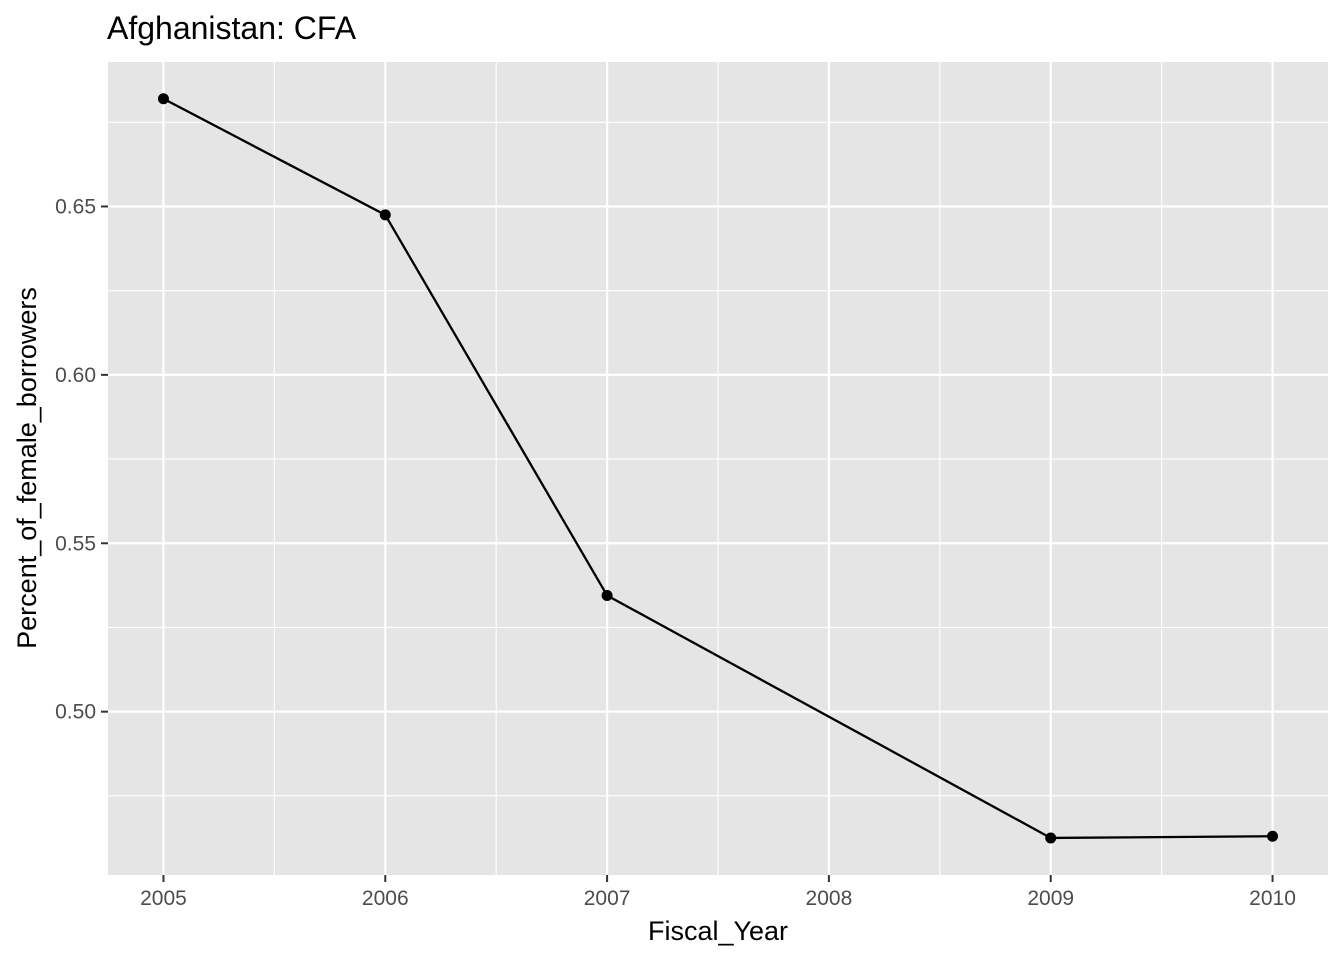 The image size is (1344, 960). I want to click on x-axis: 2005 2006 2007 2008 2009 2010, so click(718, 892).